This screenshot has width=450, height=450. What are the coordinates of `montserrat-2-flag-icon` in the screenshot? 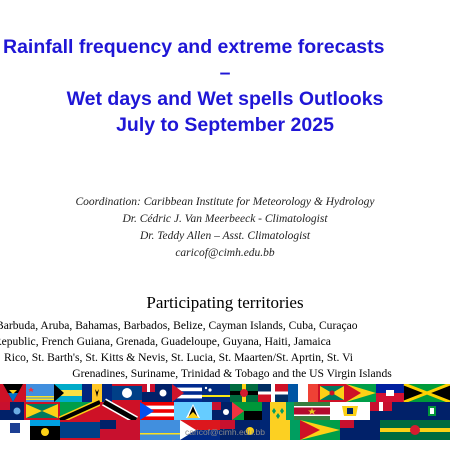 It's located at (360, 430).